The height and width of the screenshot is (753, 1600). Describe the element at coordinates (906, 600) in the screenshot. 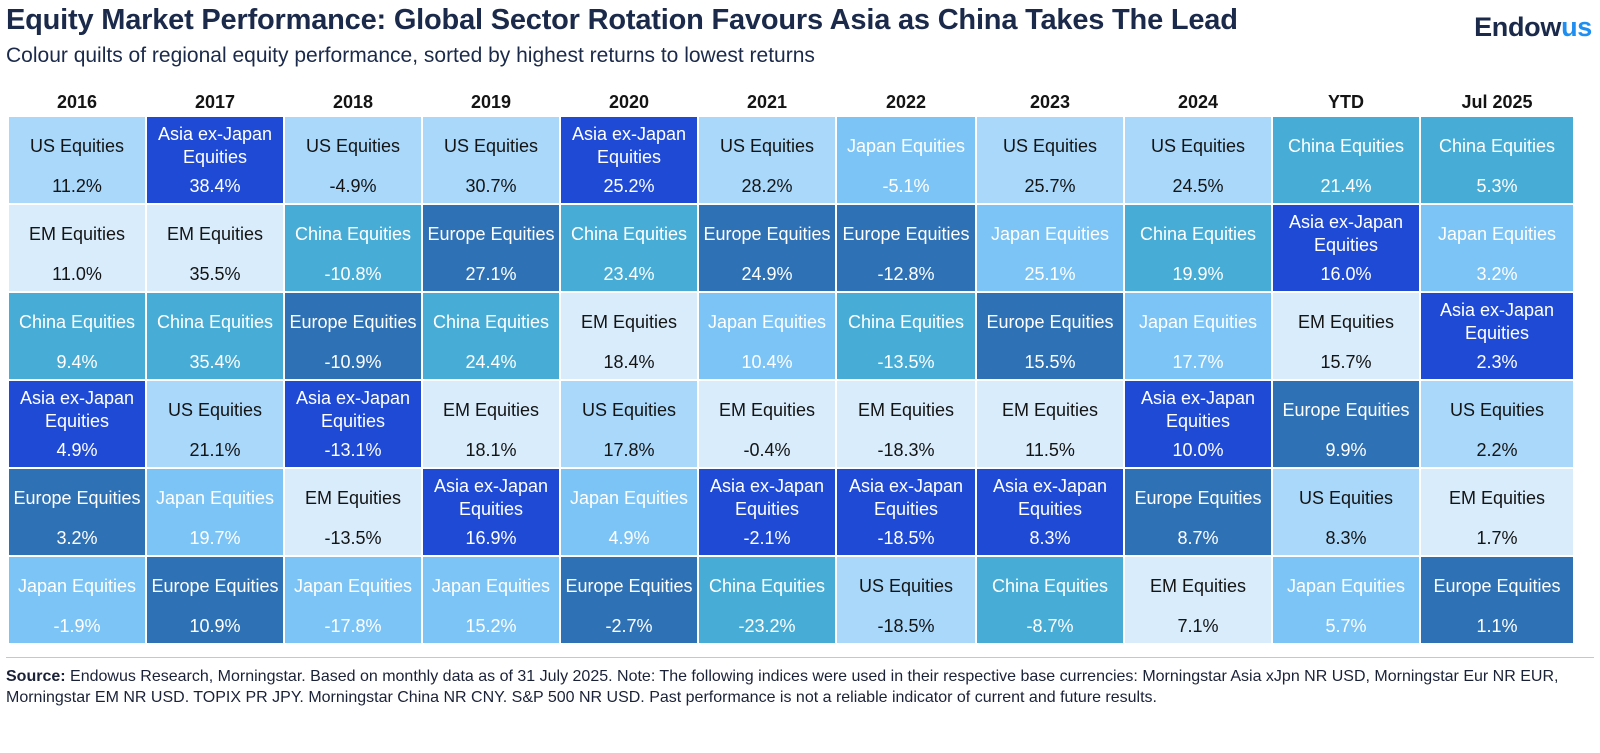

I see `quilt-cell-2022-rank-6: US Equities -18.5%` at that location.